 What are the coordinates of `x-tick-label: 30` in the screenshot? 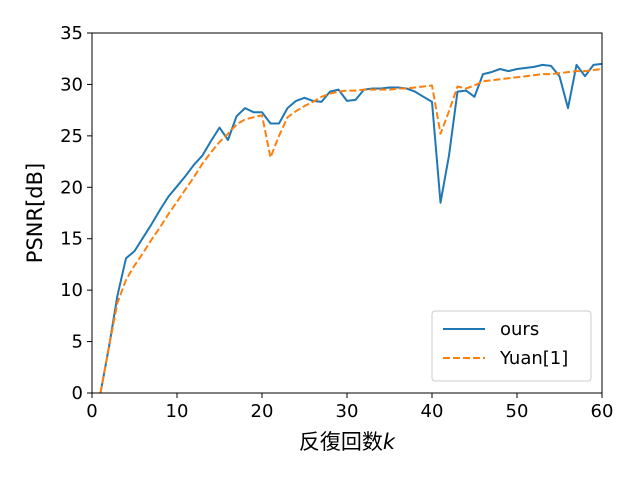 It's located at (347, 411).